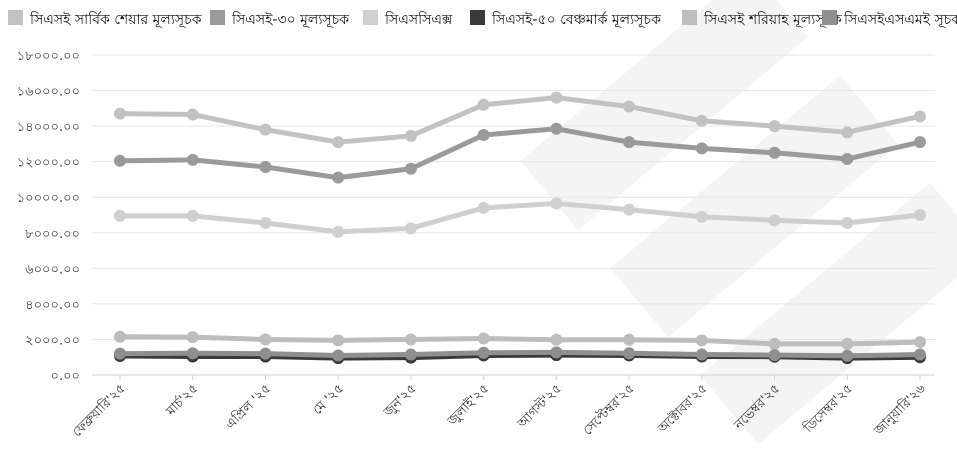  What do you see at coordinates (467, 405) in the screenshot?
I see `x-tick-label: জুলাই'২৫` at bounding box center [467, 405].